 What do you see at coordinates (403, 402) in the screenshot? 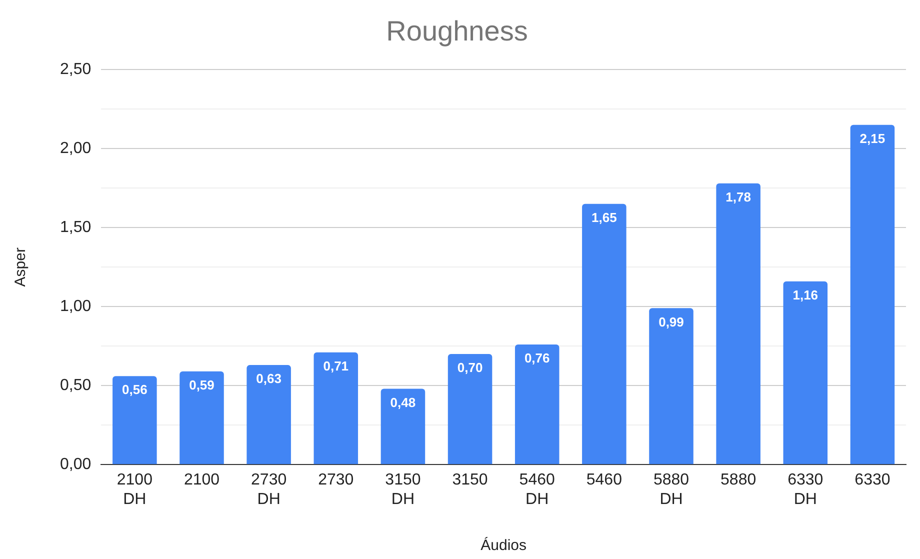
I see `data-label: 0,48` at bounding box center [403, 402].